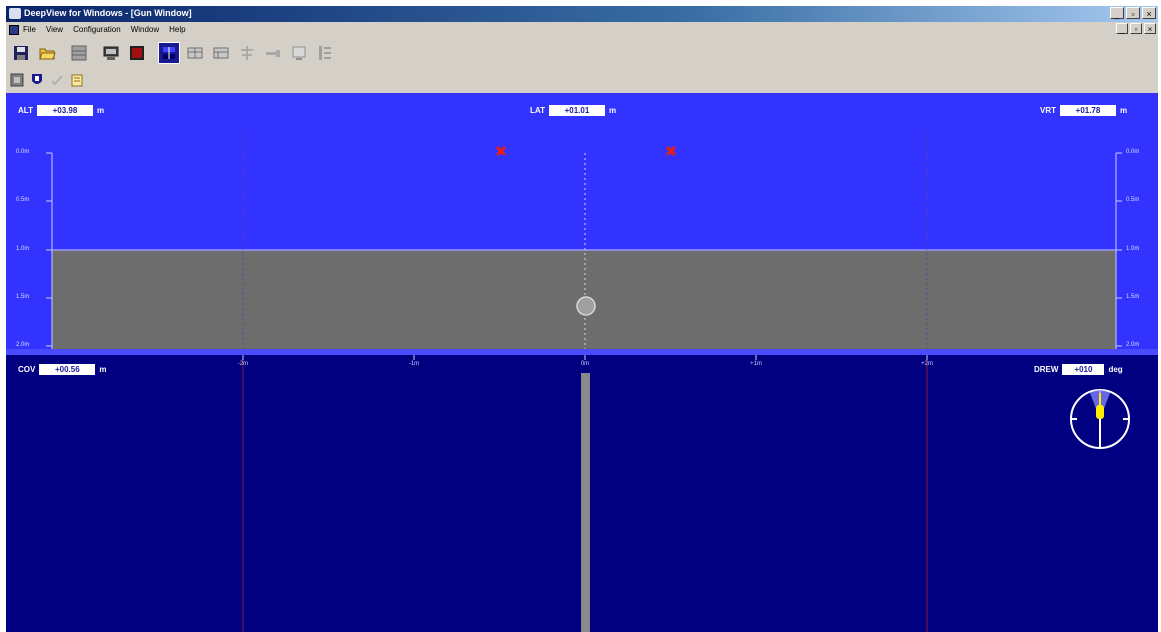 This screenshot has height=632, width=1161. What do you see at coordinates (501, 151) in the screenshot?
I see `target-marker-left` at bounding box center [501, 151].